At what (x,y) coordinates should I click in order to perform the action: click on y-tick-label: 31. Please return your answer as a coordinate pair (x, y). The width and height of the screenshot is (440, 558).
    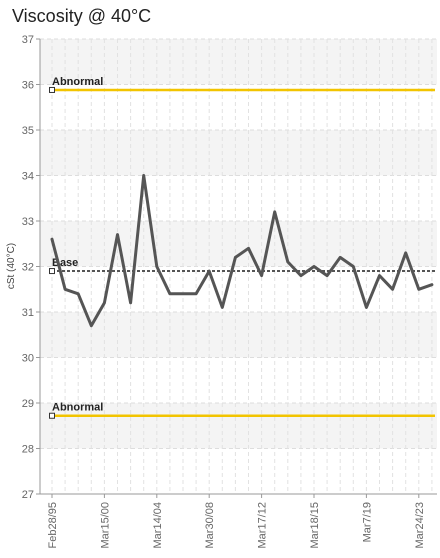
    Looking at the image, I should click on (28, 313).